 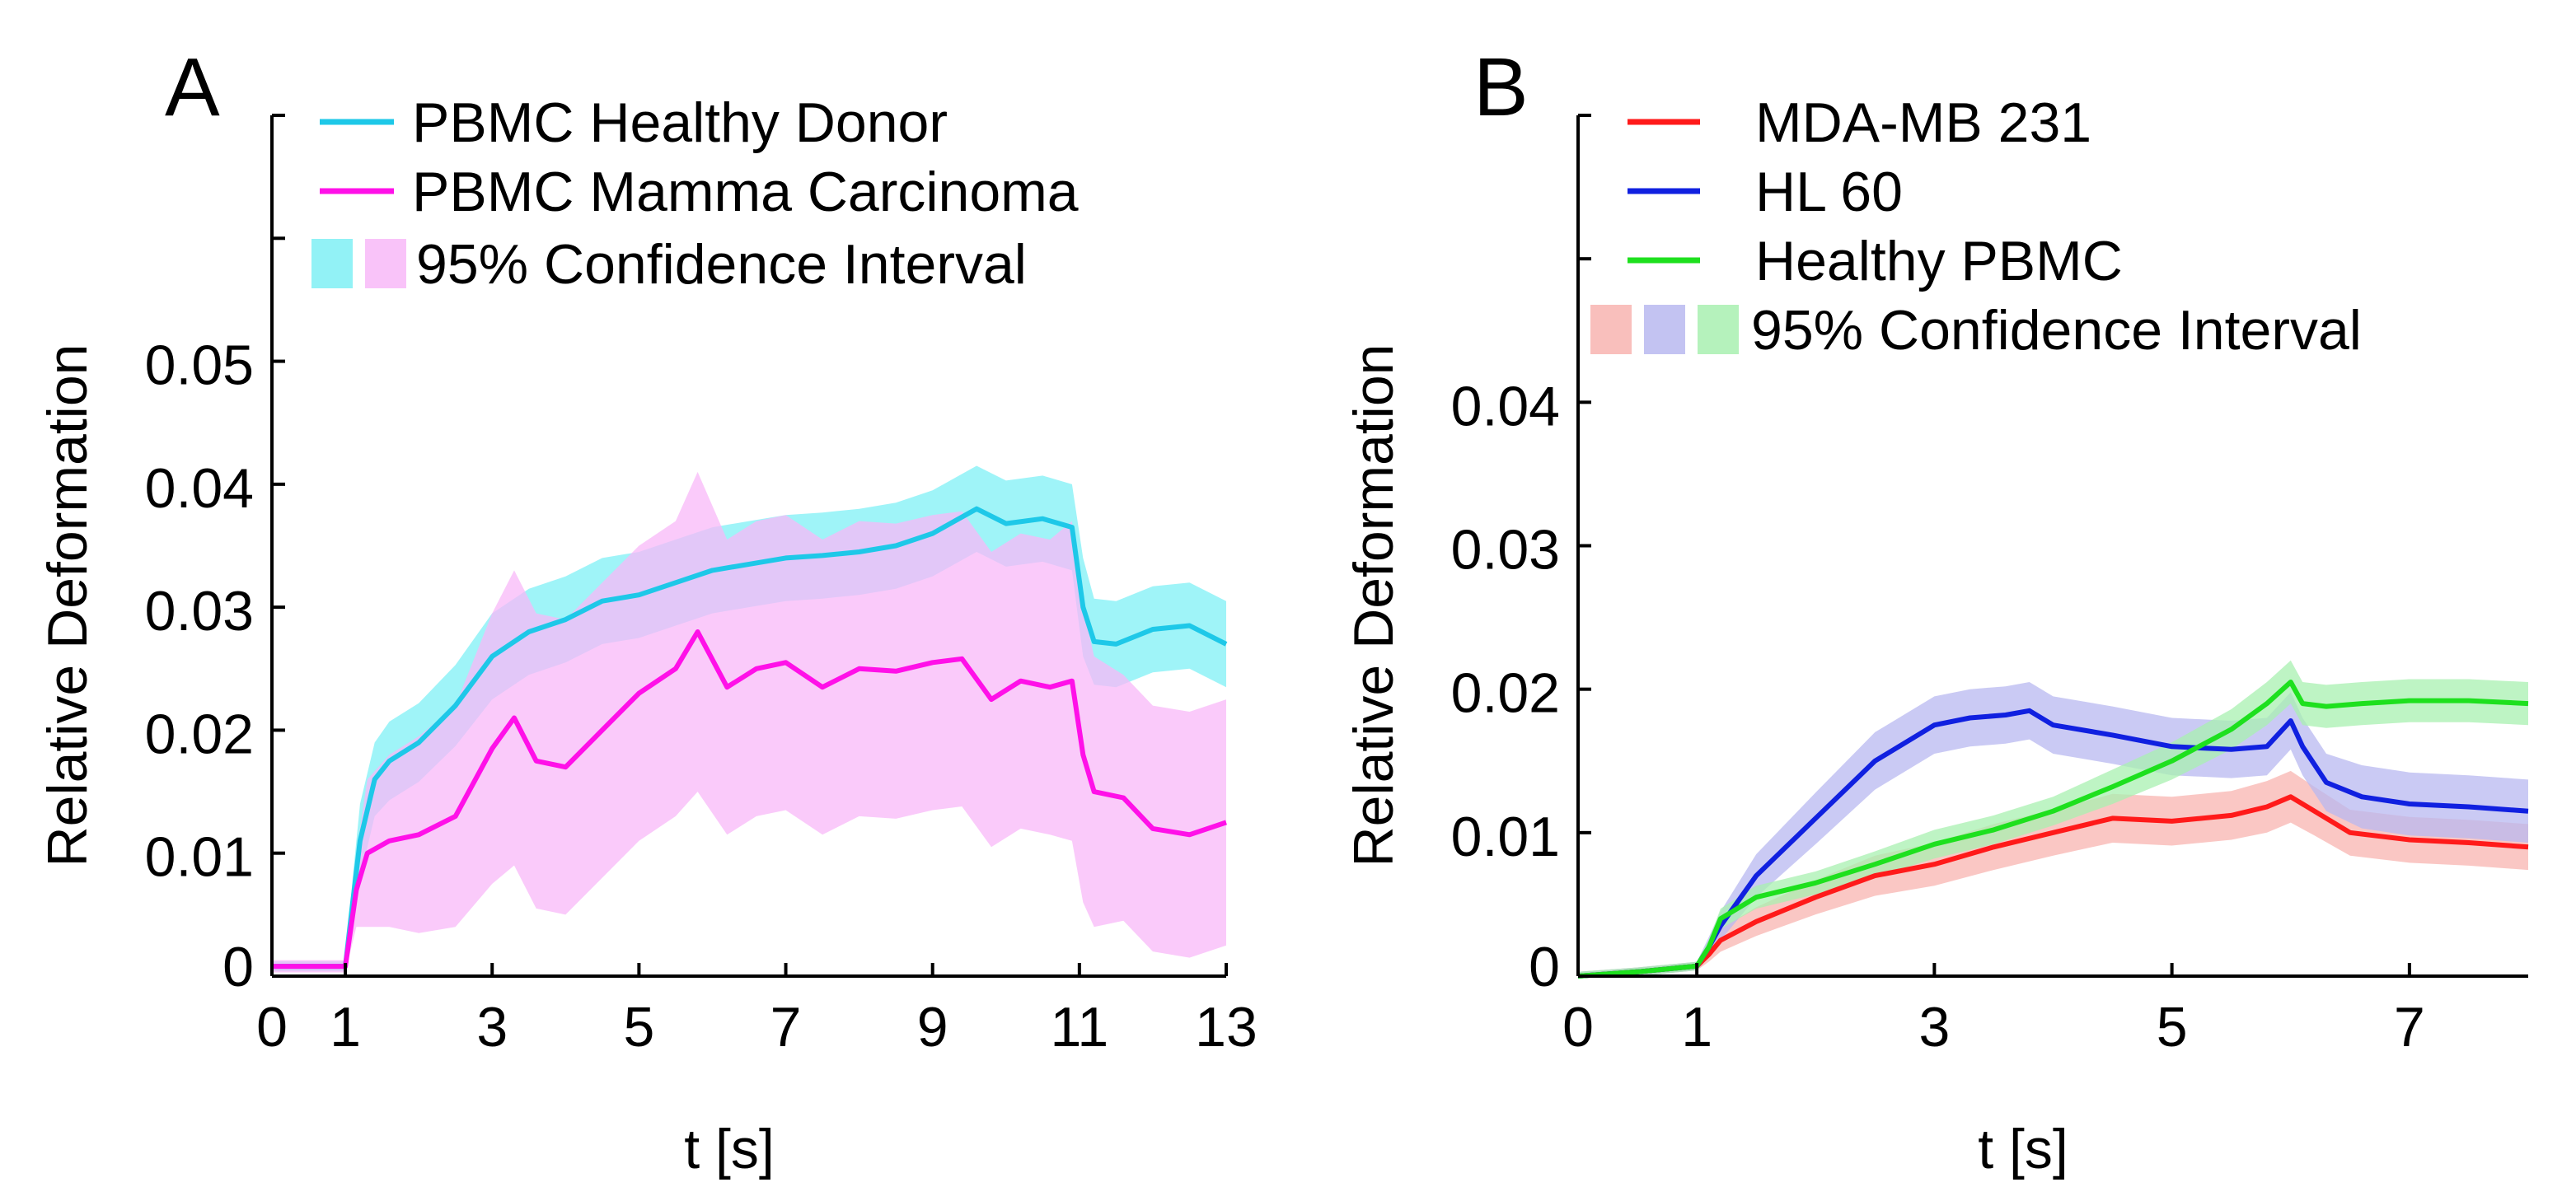 I want to click on x-tick-label: 11, so click(x=1080, y=1027).